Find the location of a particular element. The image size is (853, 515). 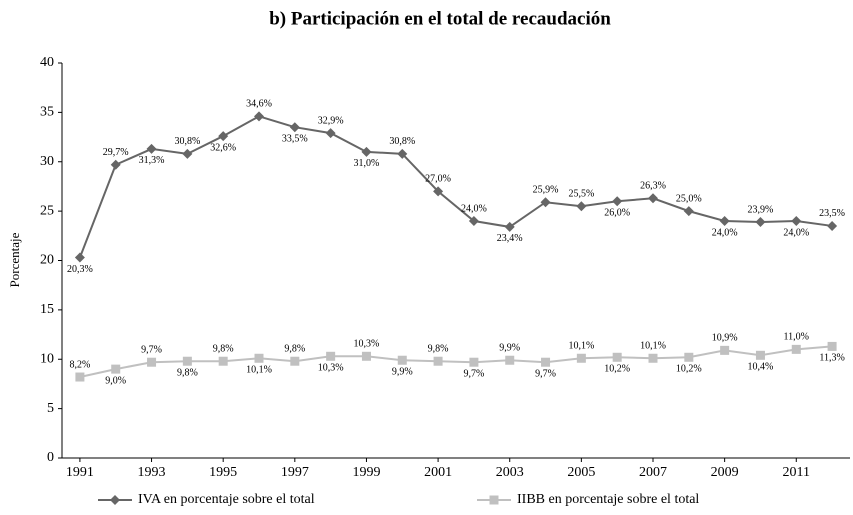

data-label: 32,9% is located at coordinates (331, 120).